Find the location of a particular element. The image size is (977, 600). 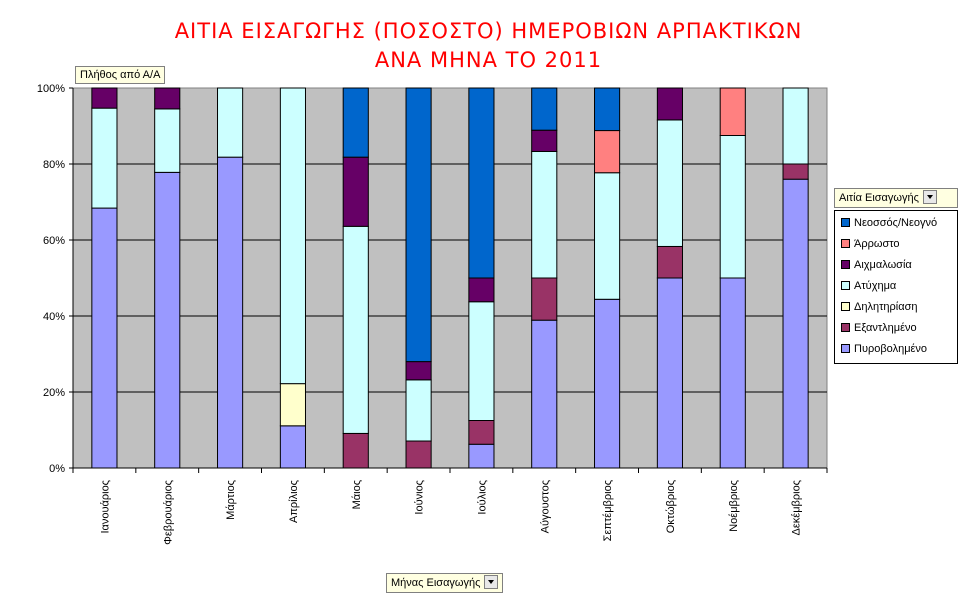

legend-item: Ατύχημα is located at coordinates (896, 286).